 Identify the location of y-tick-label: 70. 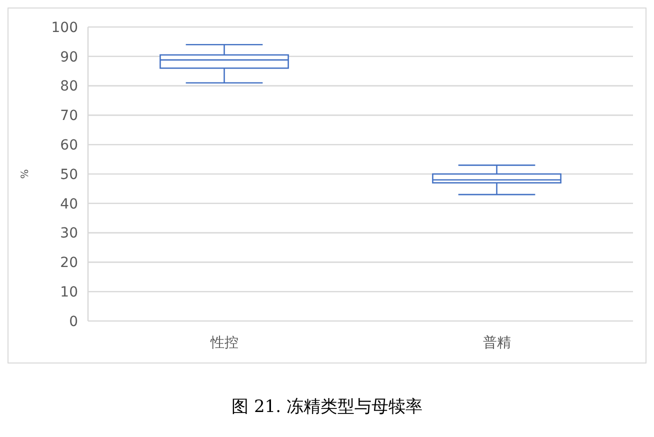
(69, 116).